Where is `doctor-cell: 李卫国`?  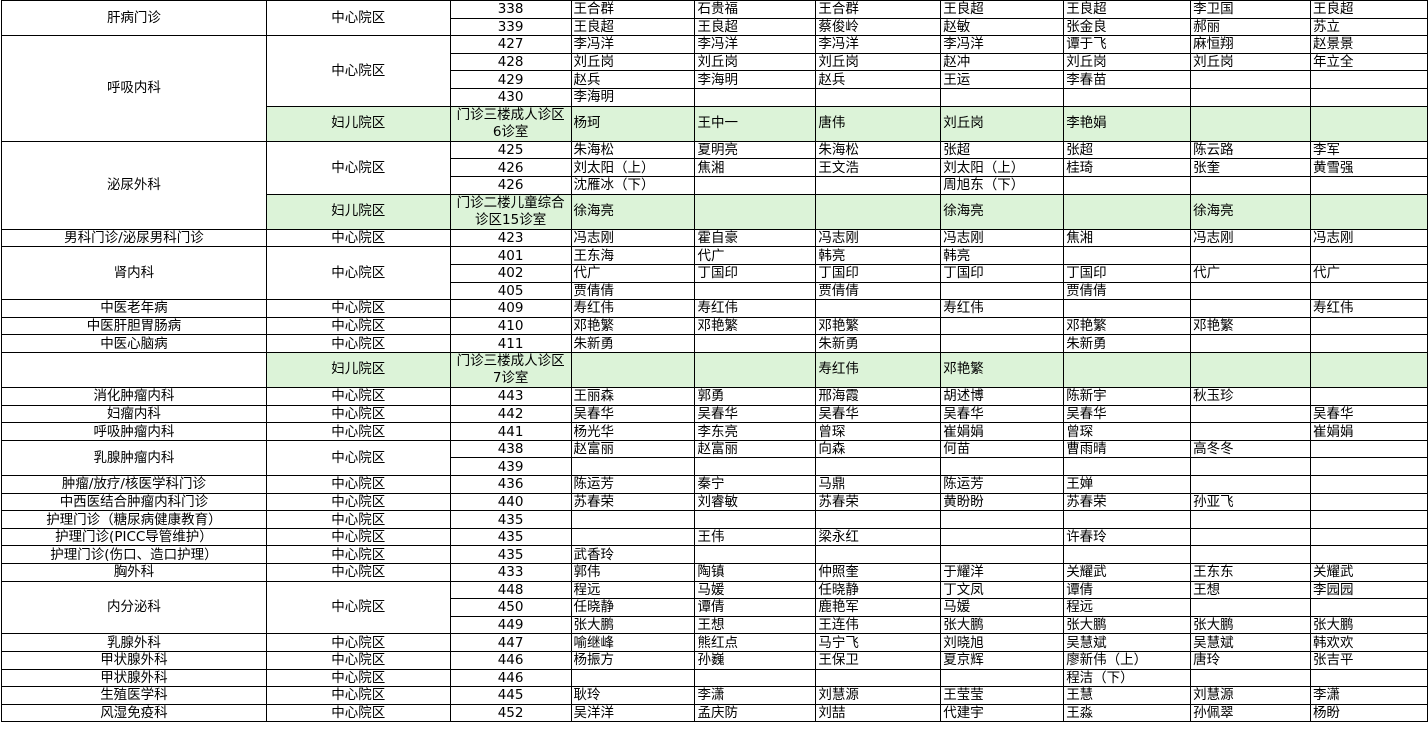 doctor-cell: 李卫国 is located at coordinates (1251, 9).